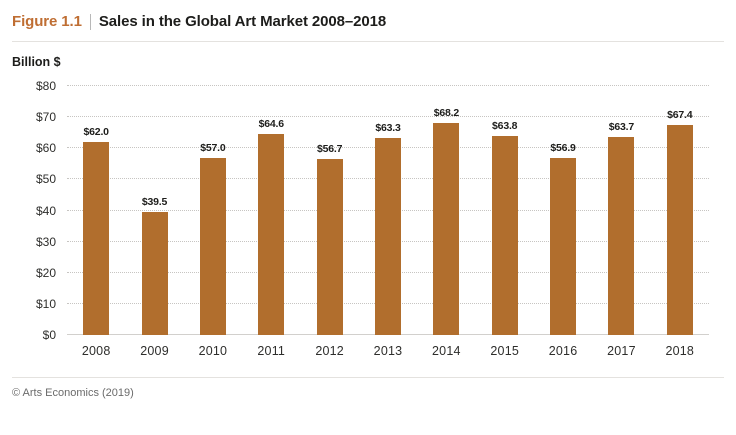 The height and width of the screenshot is (435, 736). What do you see at coordinates (387, 236) in the screenshot?
I see `bar-2013` at bounding box center [387, 236].